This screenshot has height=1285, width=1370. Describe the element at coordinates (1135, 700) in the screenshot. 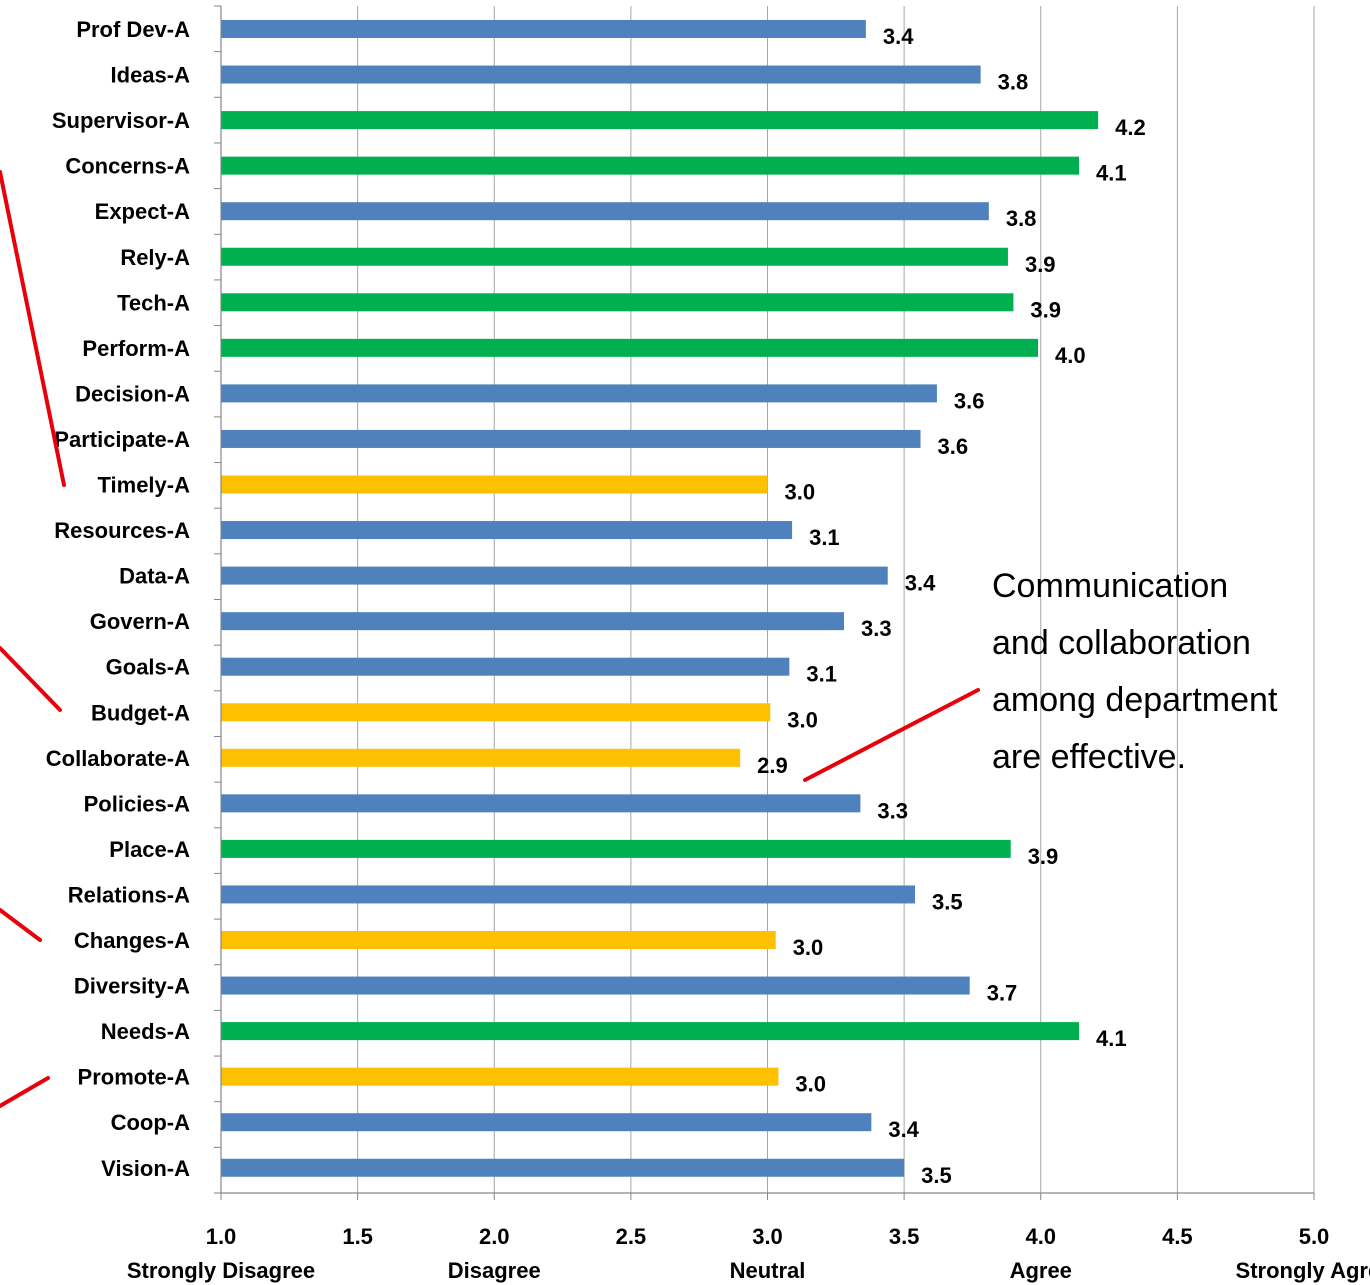

I see `annotation-line: among department` at that location.